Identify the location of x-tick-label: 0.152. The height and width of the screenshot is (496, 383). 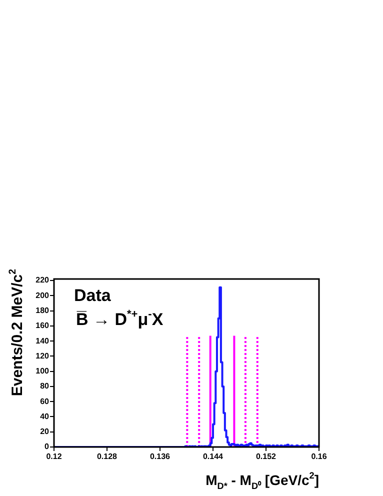
(266, 457).